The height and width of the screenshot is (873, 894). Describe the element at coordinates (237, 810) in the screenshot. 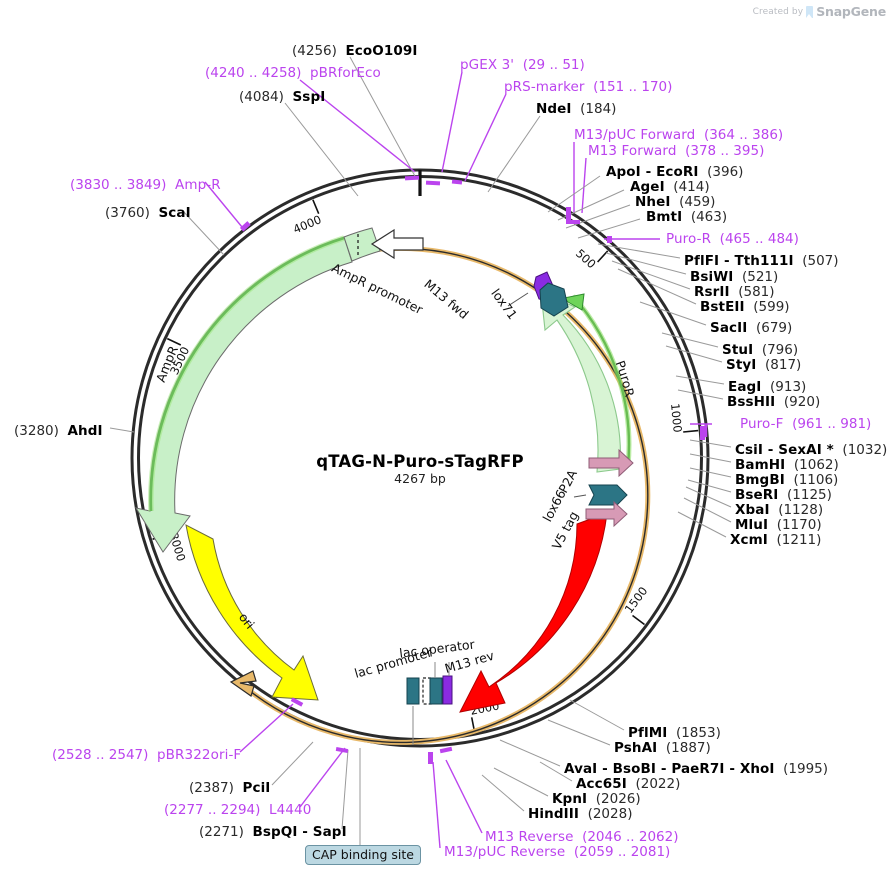

I see `map-label-l4440: (2277 .. 2294) L4440` at that location.